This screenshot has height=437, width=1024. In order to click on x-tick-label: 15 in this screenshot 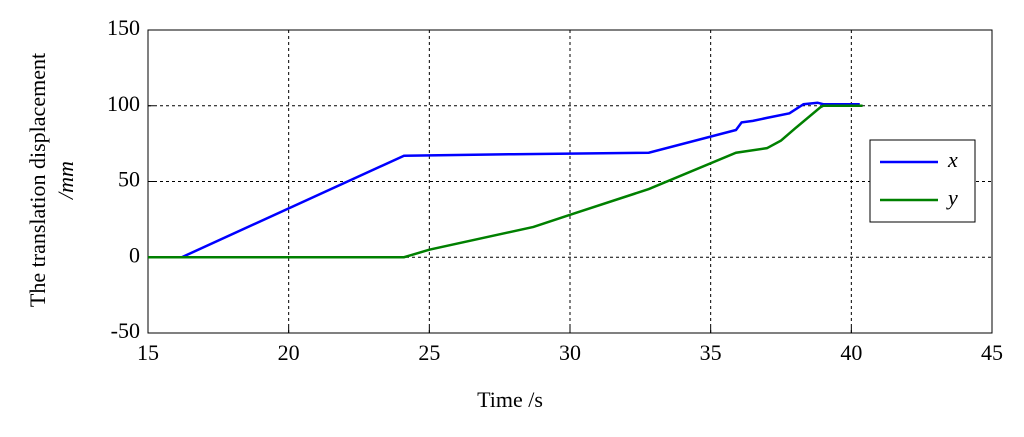, I will do `click(148, 352)`.